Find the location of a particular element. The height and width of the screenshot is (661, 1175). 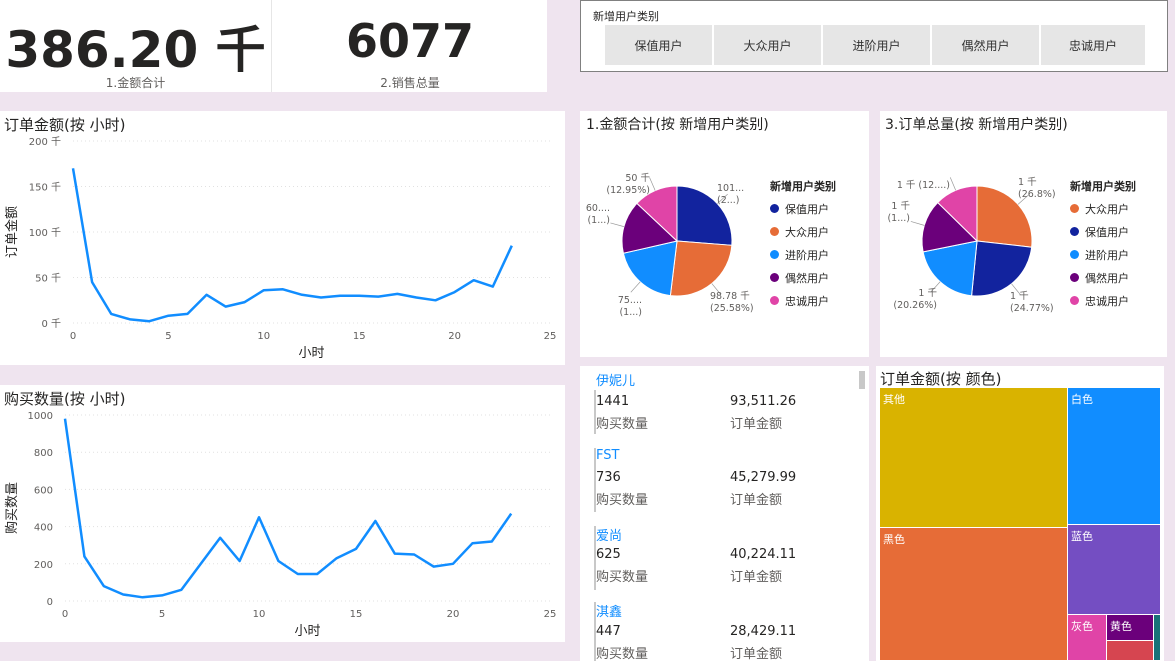

pie2-legend: 新增用户类别 大众用户 保值用户 进阶用户 偶然用户 忠诚用户 is located at coordinates (1103, 245).